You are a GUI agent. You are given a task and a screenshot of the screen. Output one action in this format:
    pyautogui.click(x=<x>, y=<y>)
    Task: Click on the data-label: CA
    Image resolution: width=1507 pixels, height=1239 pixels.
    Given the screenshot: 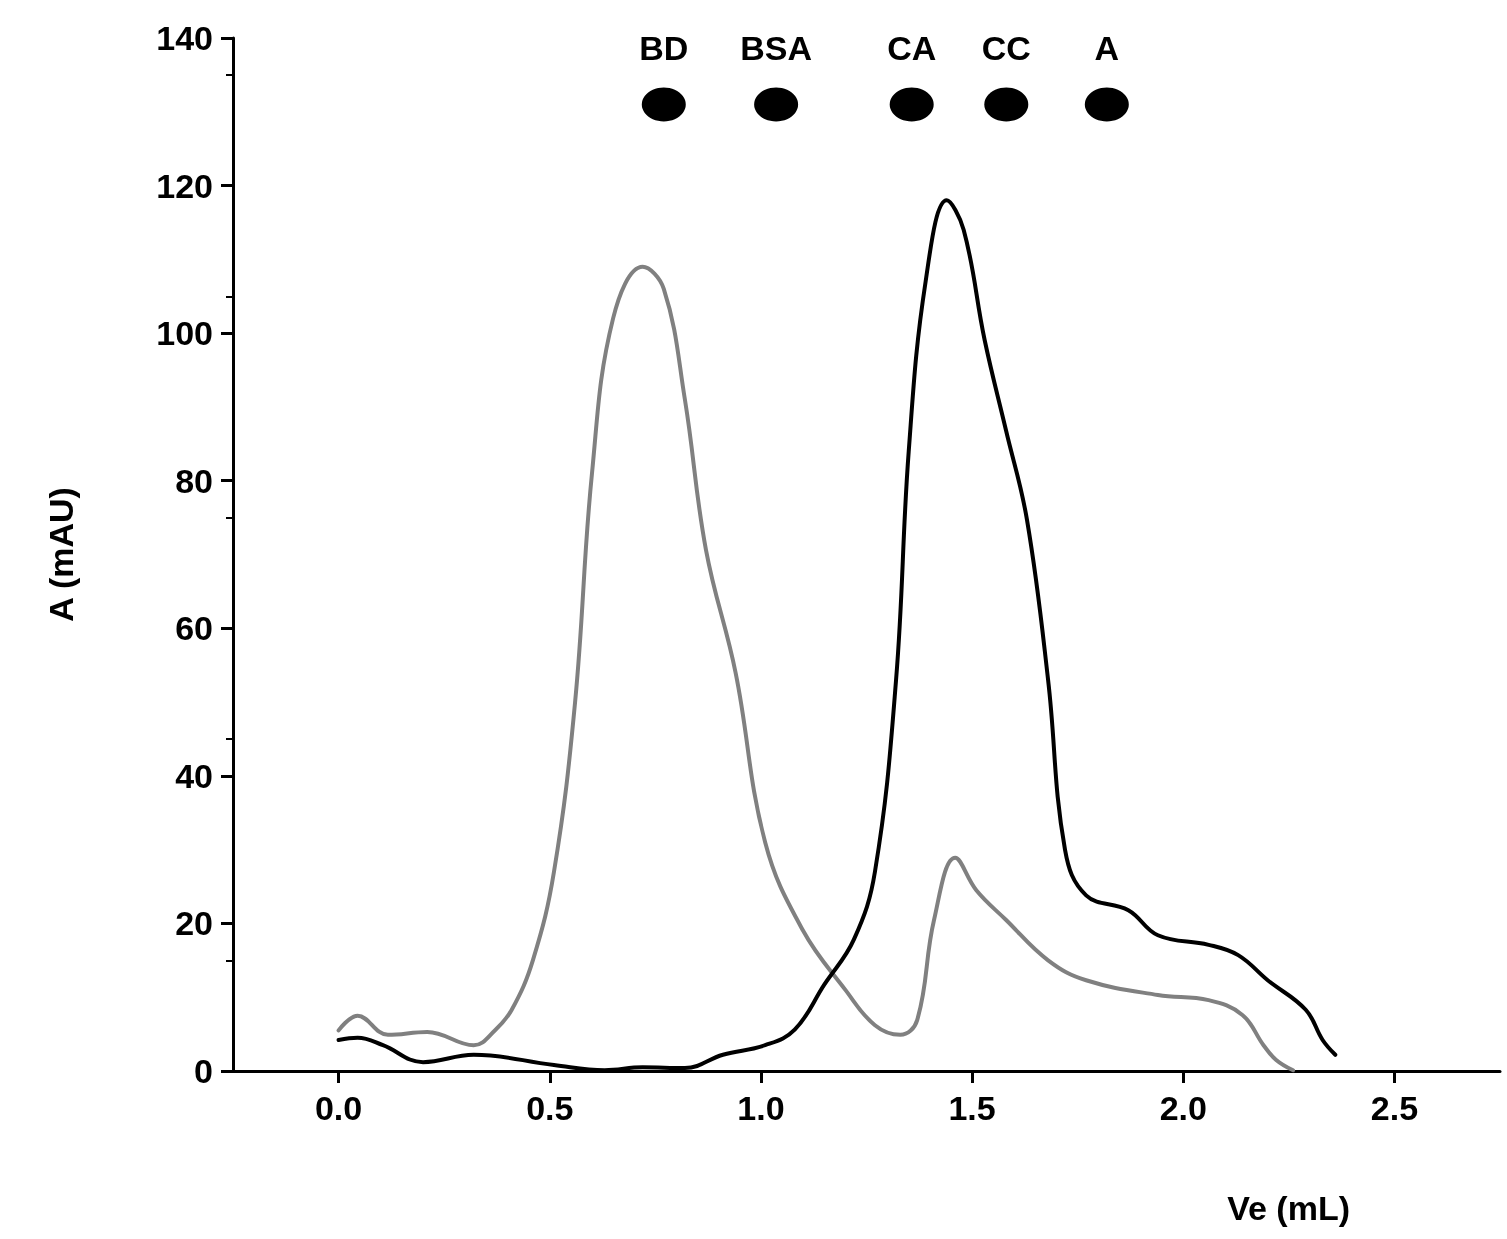 What is the action you would take?
    pyautogui.click(x=912, y=48)
    